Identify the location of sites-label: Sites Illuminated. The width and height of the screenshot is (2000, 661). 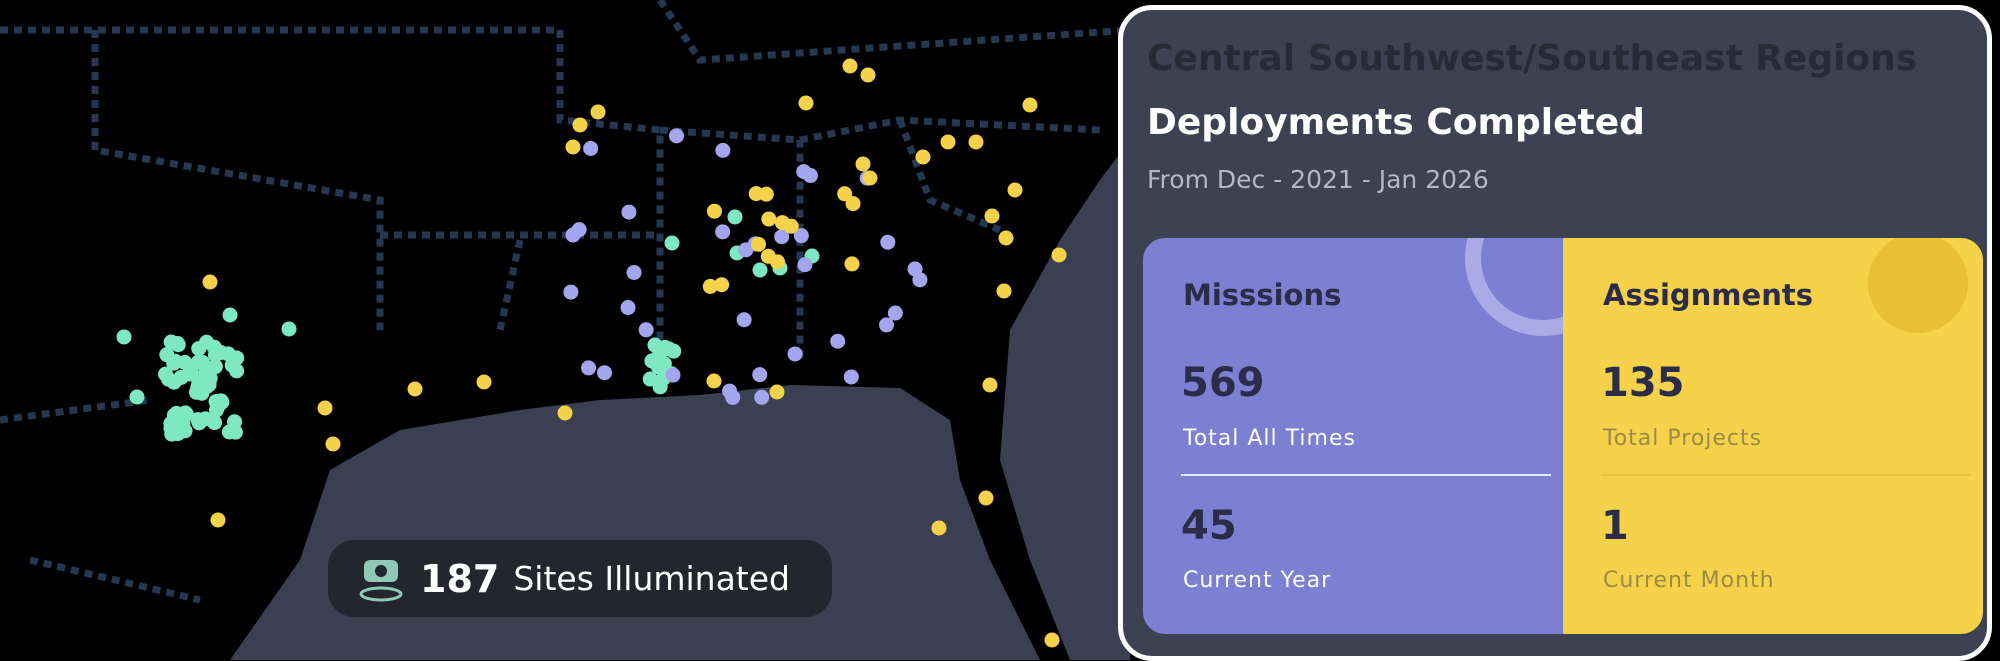
(651, 578).